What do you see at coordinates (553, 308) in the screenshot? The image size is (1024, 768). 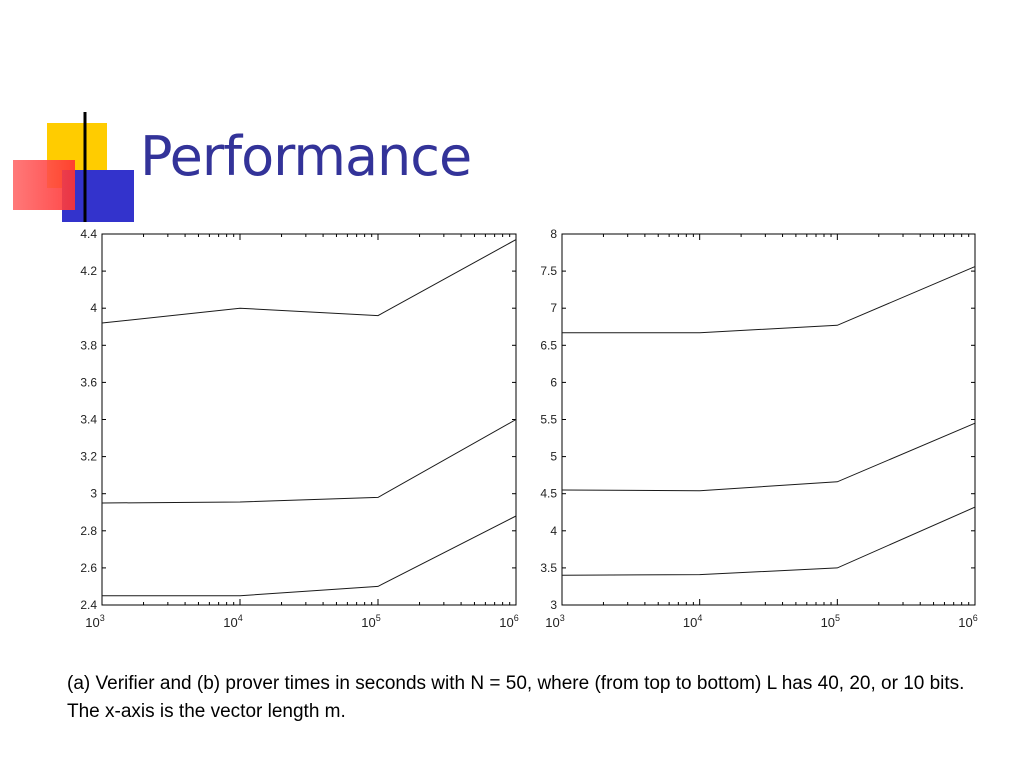 I see `y-tick-label: 7` at bounding box center [553, 308].